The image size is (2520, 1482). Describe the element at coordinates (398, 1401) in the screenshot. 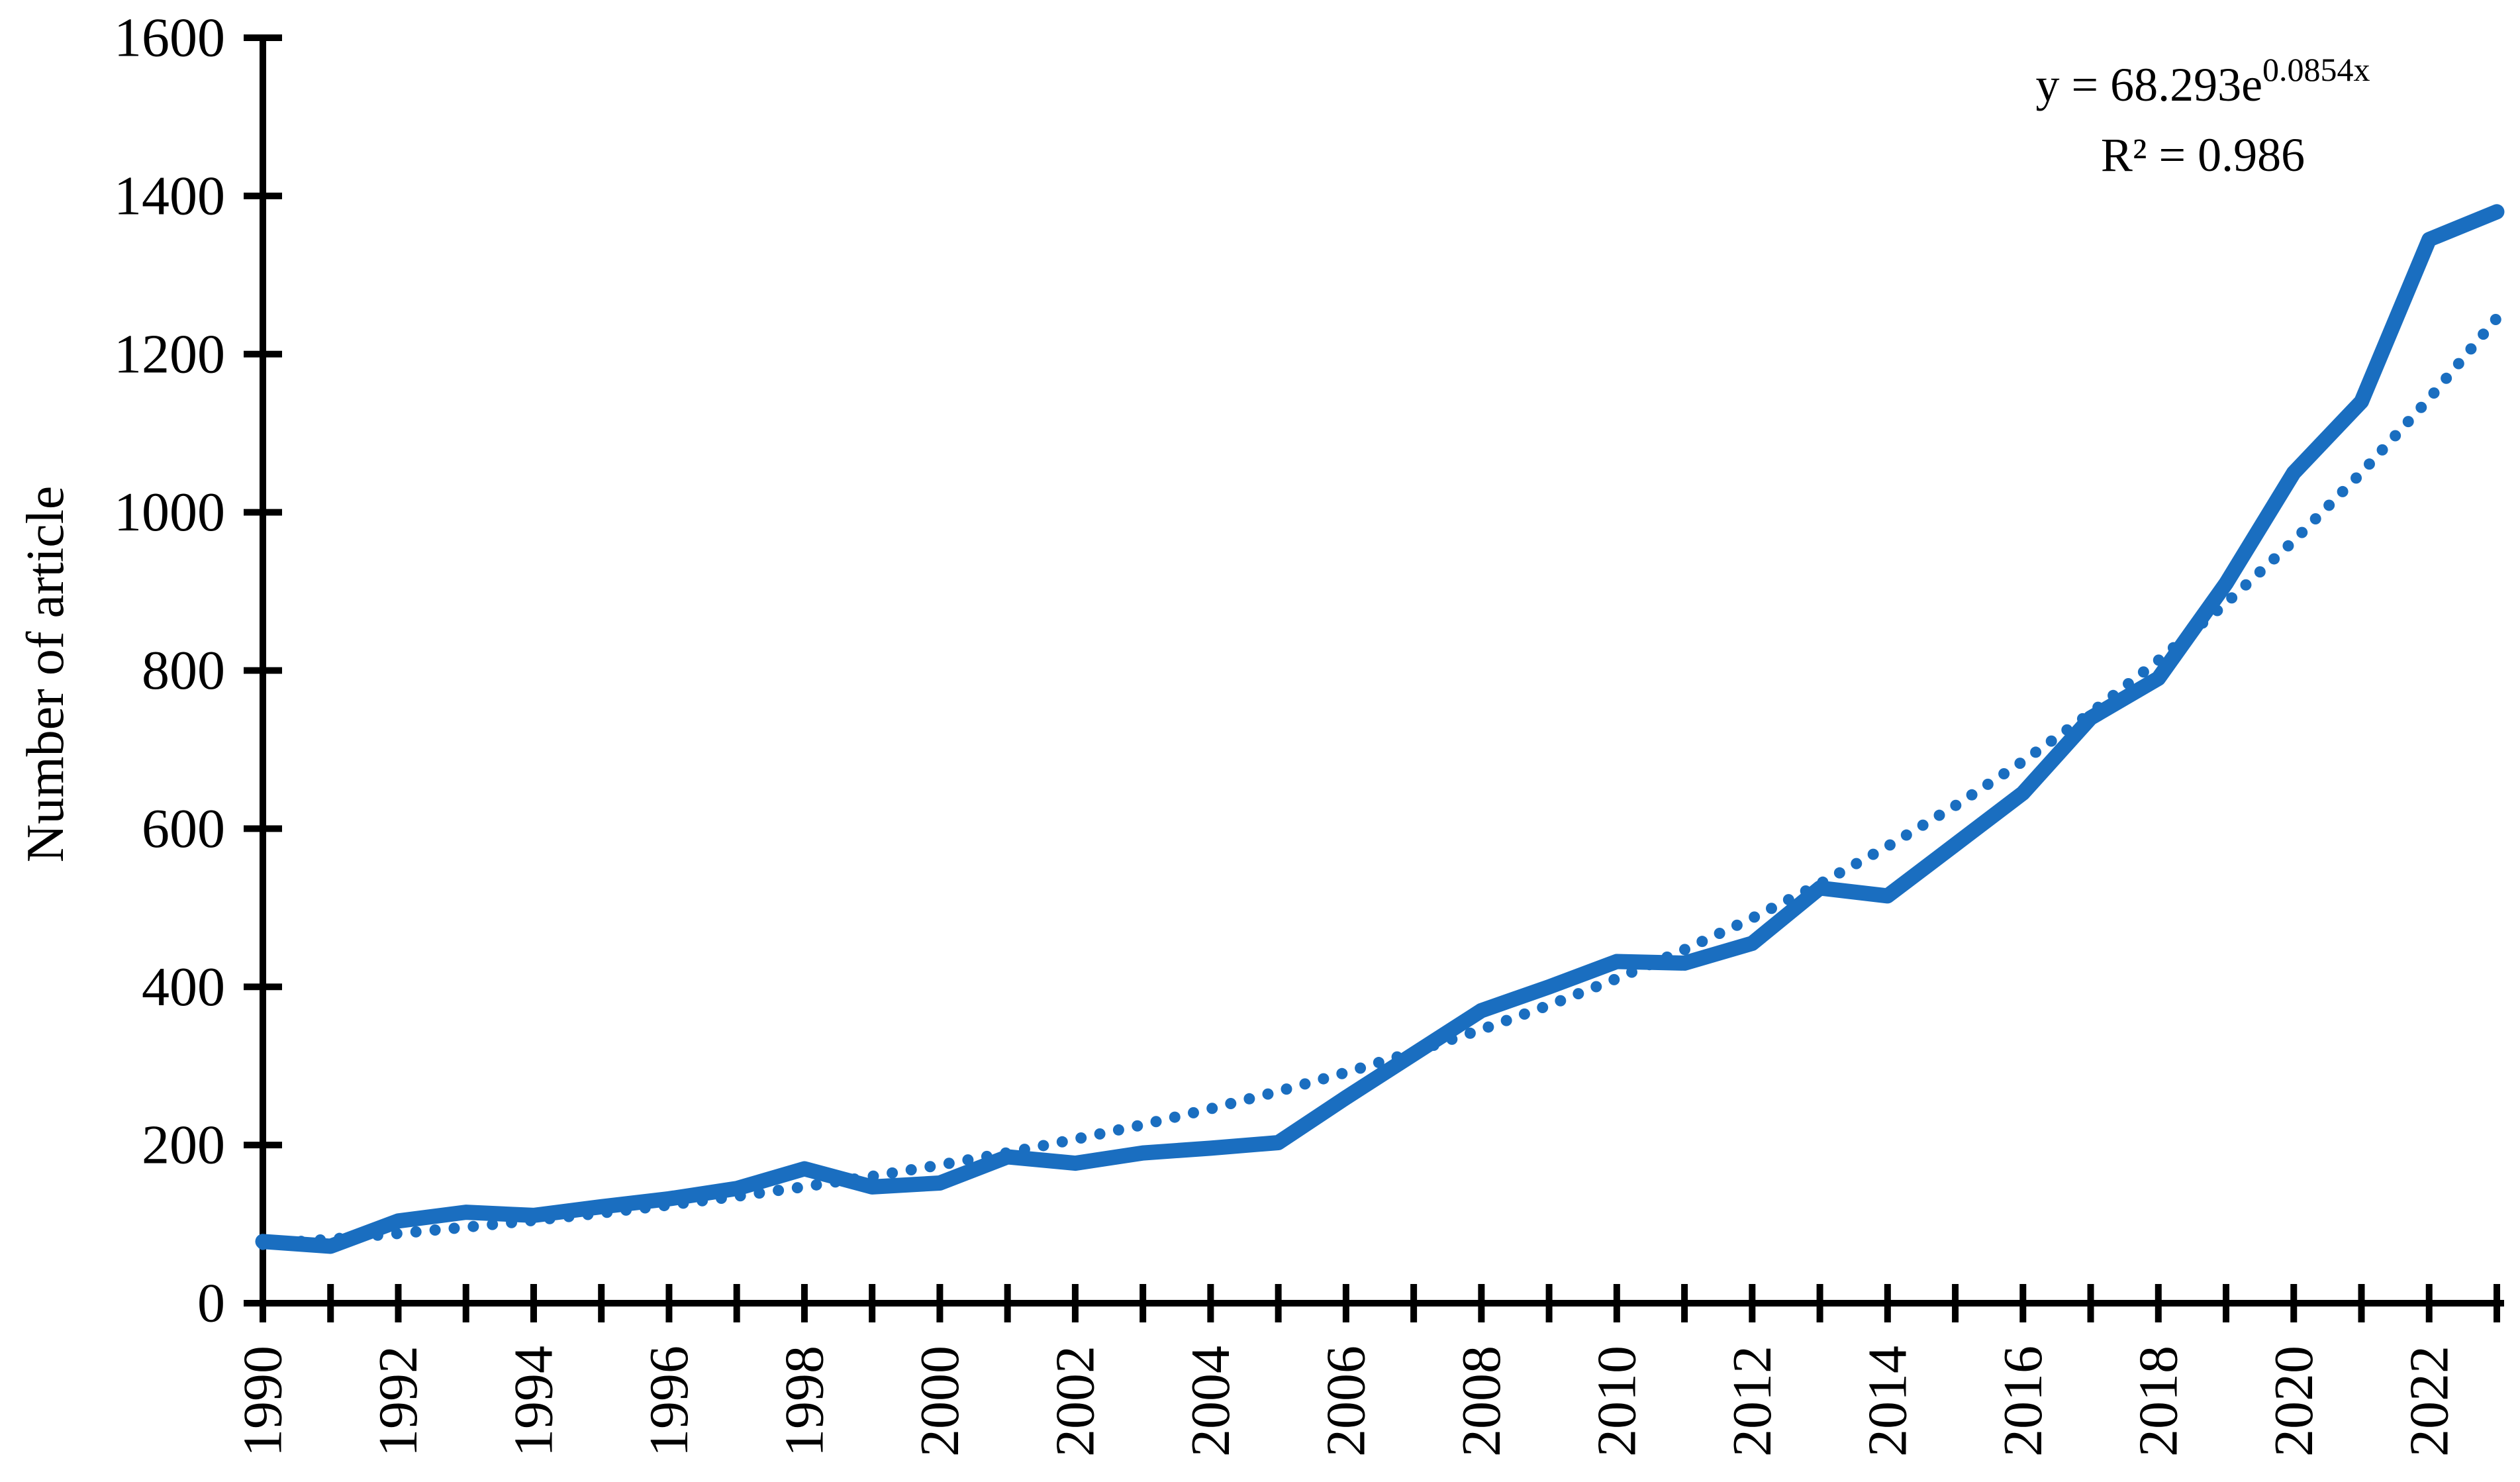

I see `x-tick-label: 1992` at that location.